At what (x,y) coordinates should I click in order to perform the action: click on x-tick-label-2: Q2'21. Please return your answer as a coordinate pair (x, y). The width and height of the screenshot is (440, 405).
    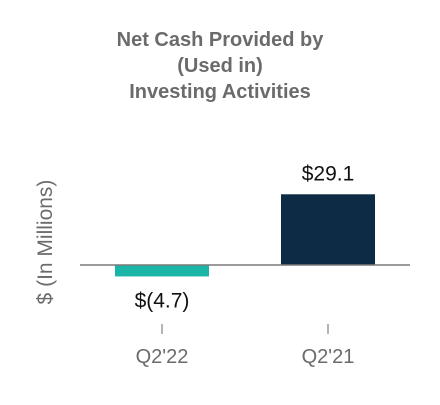
    Looking at the image, I should click on (328, 357).